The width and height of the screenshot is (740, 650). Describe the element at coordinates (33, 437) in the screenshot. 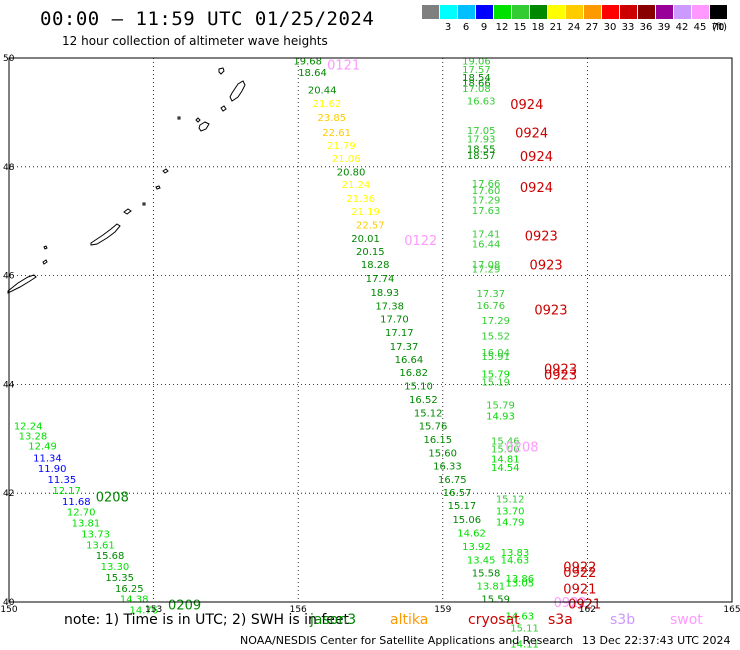

I see `wave-height-value: 13.28` at that location.